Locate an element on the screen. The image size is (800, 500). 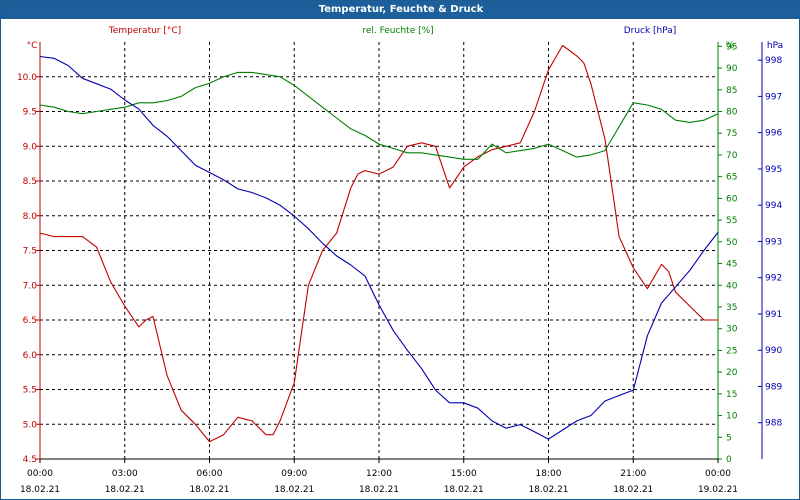
temperature-tick-label: 6.5 is located at coordinates (30, 321).